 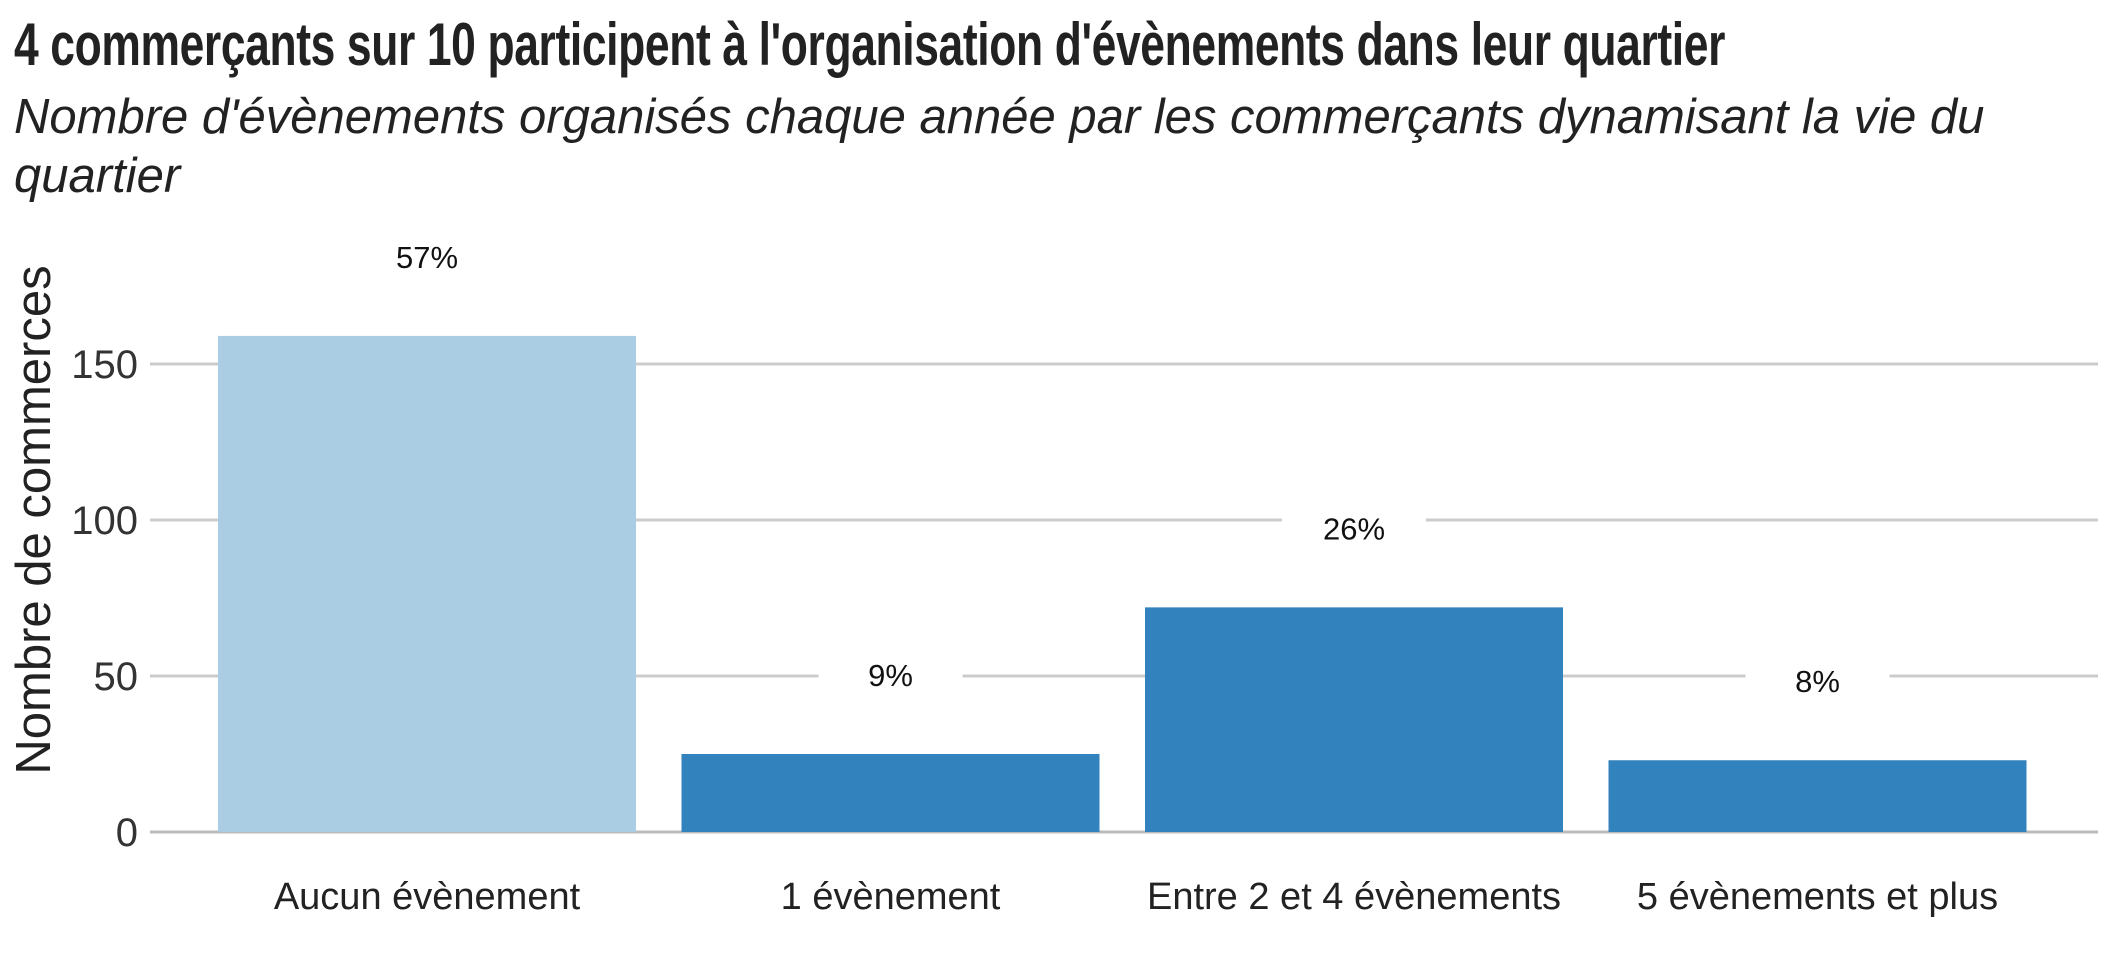 What do you see at coordinates (104, 521) in the screenshot?
I see `y-tick-label: 100` at bounding box center [104, 521].